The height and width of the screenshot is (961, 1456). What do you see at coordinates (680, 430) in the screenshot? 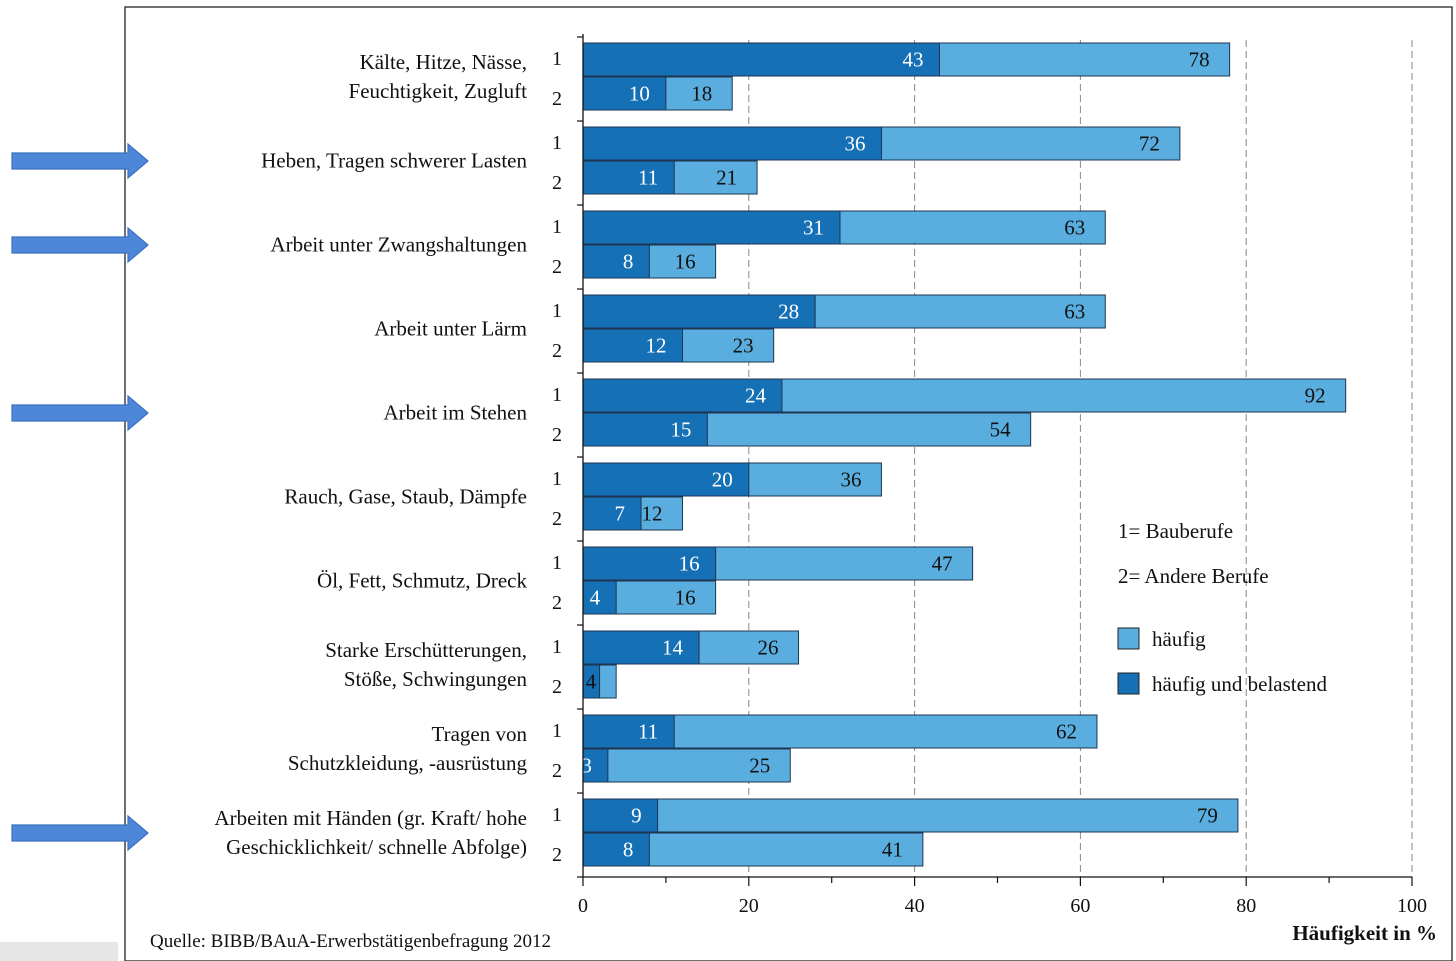
I see `data-label-haeufig-belastend: 15` at bounding box center [680, 430].